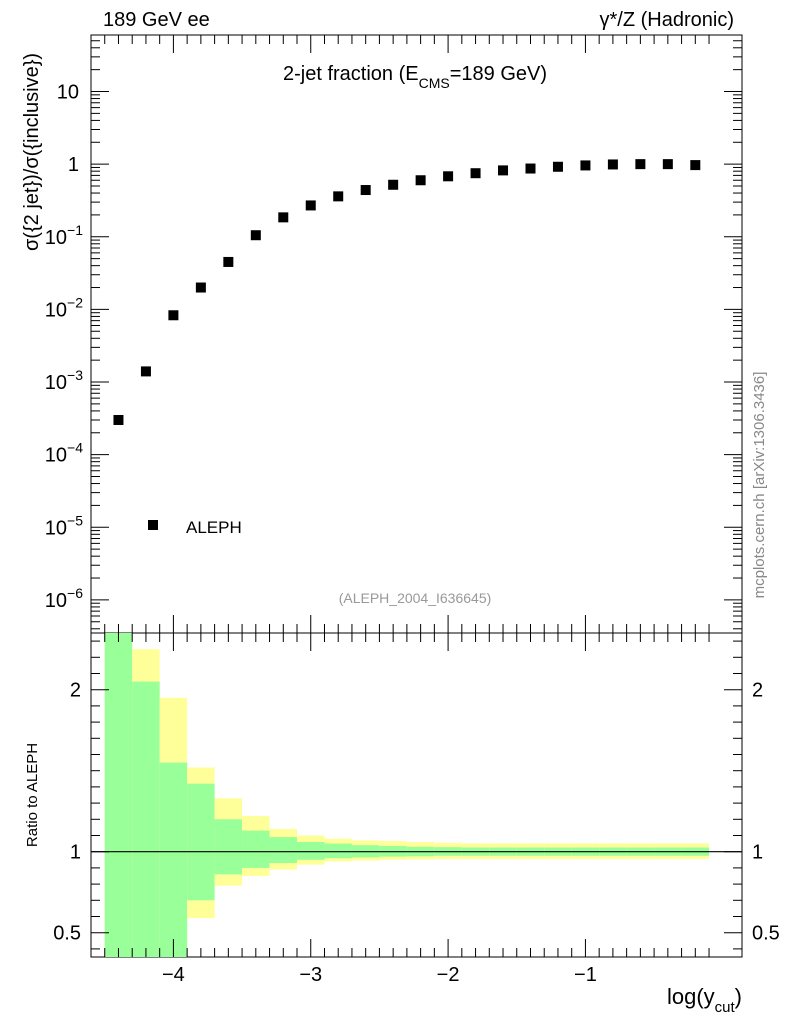 The height and width of the screenshot is (1024, 786). What do you see at coordinates (448, 975) in the screenshot?
I see `xtick-label: −2` at bounding box center [448, 975].